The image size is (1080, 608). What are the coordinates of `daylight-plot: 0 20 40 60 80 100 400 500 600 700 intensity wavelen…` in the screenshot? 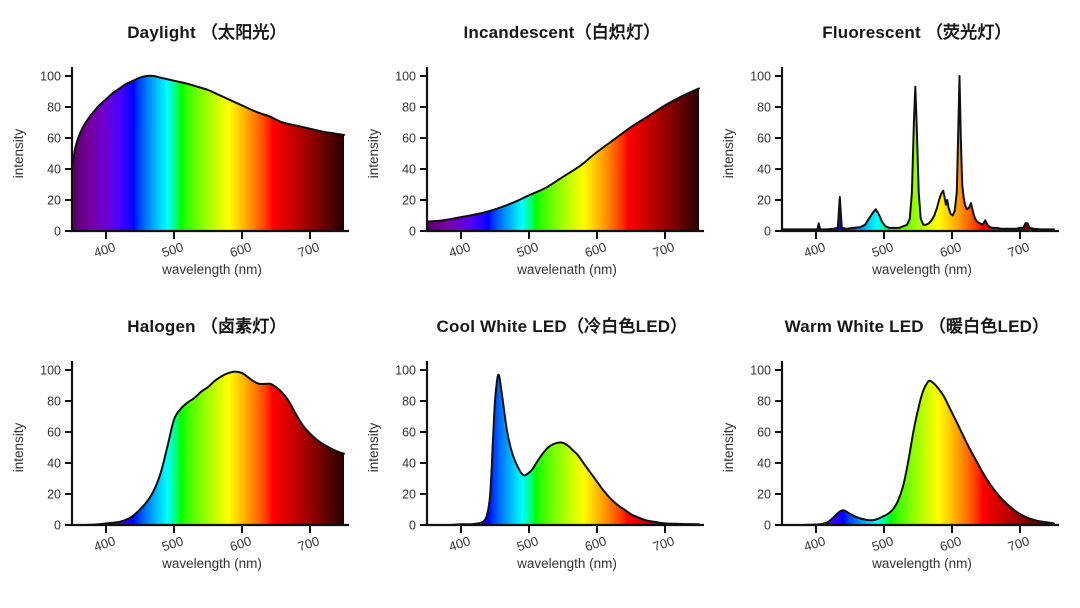 It's located at (180, 172).